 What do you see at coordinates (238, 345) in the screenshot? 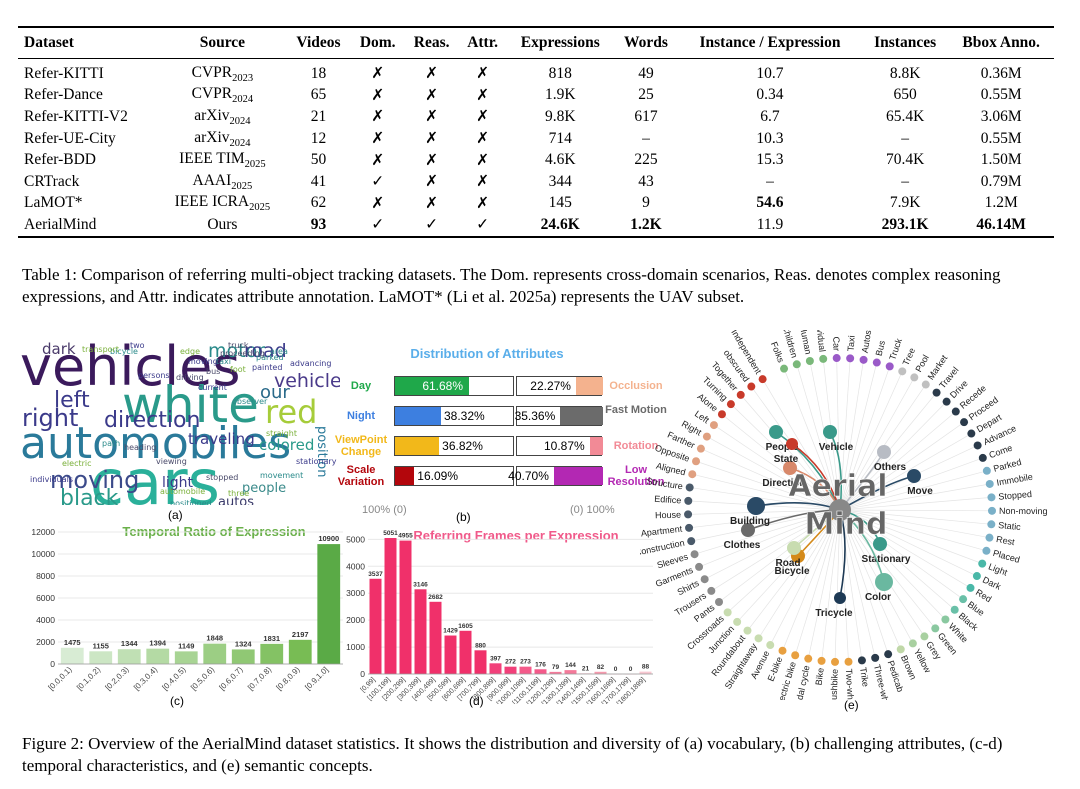
I see `word-small: truck` at bounding box center [238, 345].